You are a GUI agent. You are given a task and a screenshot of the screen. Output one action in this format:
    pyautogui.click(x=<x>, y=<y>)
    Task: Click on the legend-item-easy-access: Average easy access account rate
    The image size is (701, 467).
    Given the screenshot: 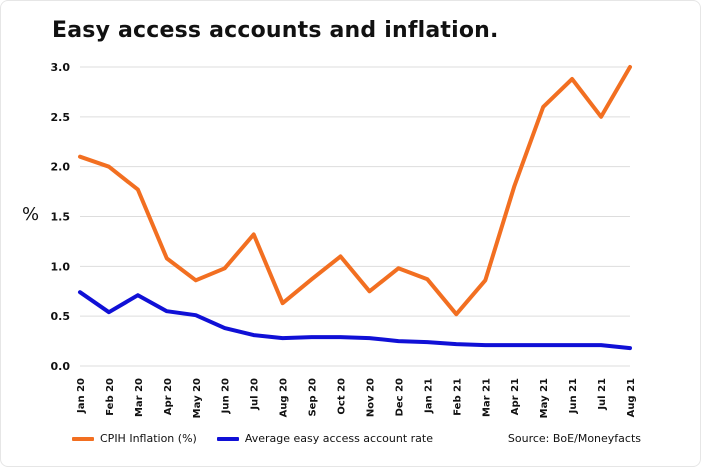 What is the action you would take?
    pyautogui.click(x=324, y=438)
    